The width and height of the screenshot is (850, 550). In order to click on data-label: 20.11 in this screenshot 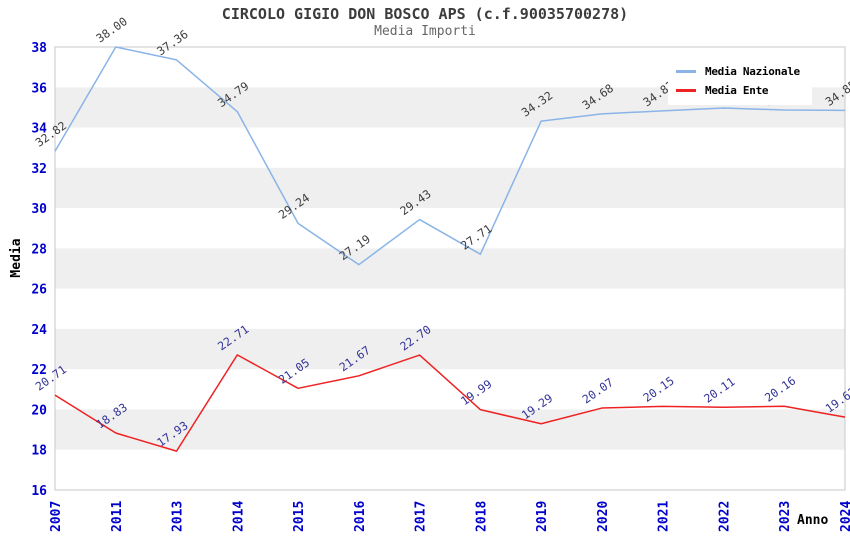, I will do `click(719, 389)`.